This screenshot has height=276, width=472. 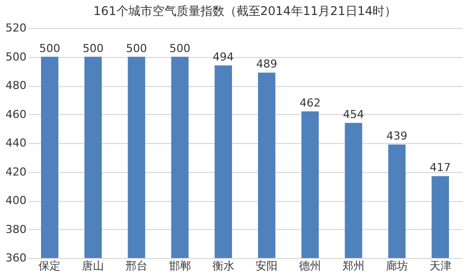 What do you see at coordinates (223, 57) in the screenshot?
I see `data-label: 494` at bounding box center [223, 57].